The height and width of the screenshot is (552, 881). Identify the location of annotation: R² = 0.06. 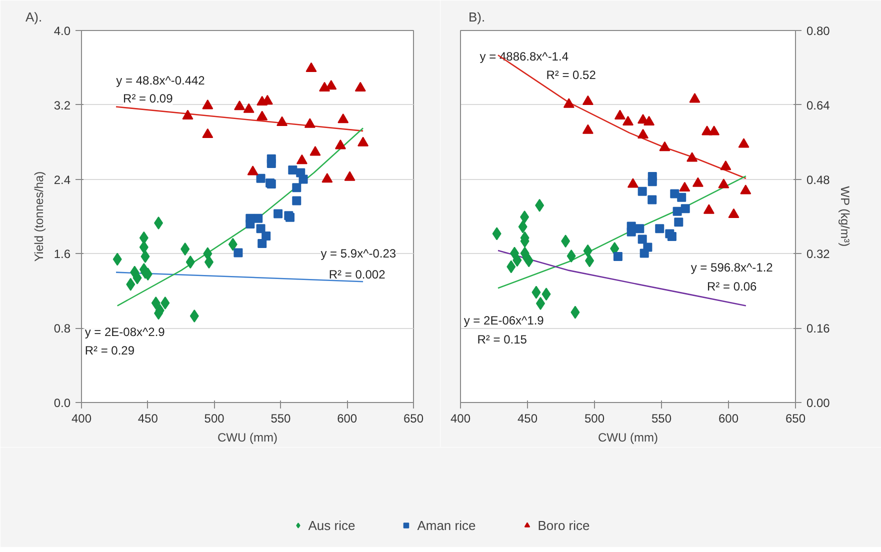
(732, 286).